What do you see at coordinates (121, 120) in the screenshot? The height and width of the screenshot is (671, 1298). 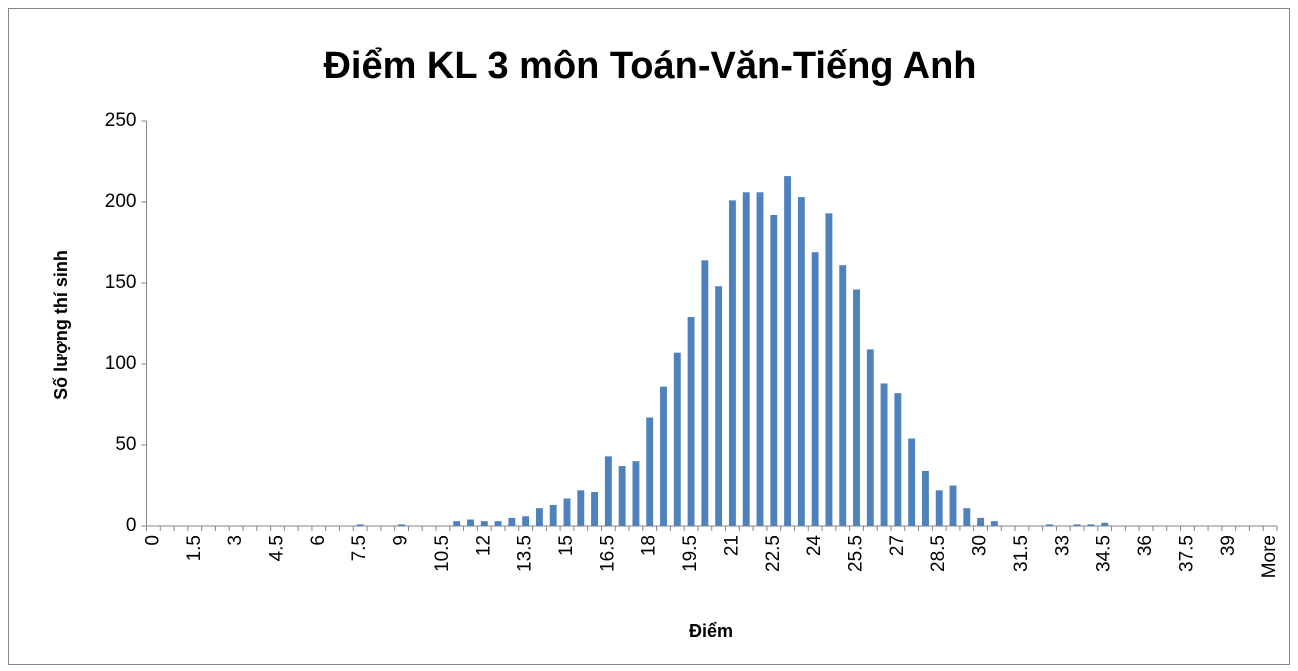 I see `y-tick-label: 250` at bounding box center [121, 120].